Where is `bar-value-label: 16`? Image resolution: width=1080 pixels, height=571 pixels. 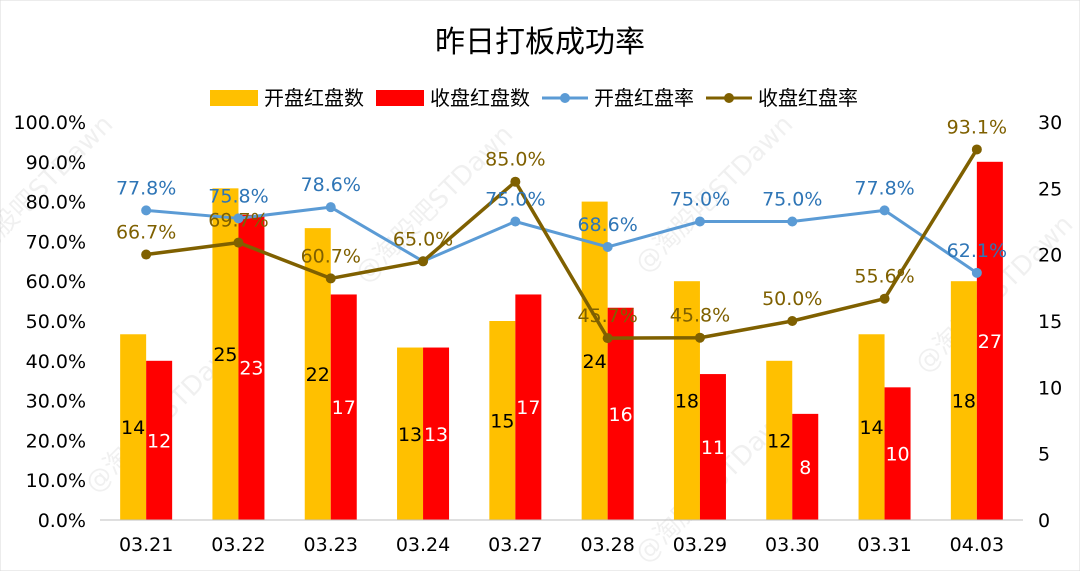 bar-value-label: 16 is located at coordinates (621, 415).